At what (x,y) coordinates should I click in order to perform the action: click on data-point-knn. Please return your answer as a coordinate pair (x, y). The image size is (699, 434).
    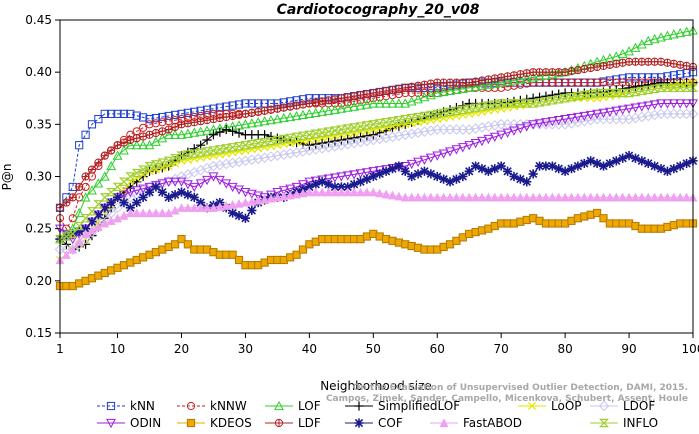
    Looking at the image, I should click on (92, 124).